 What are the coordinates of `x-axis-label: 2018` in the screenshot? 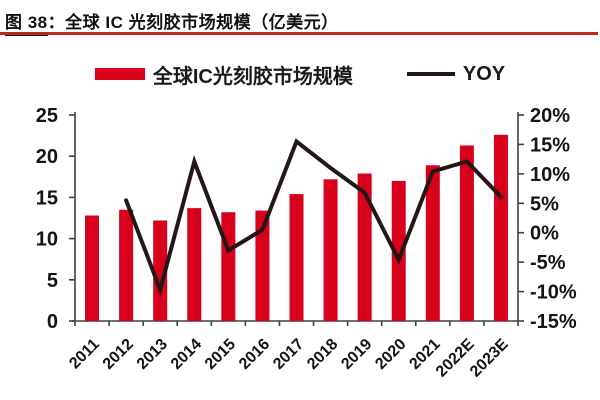 It's located at (322, 354).